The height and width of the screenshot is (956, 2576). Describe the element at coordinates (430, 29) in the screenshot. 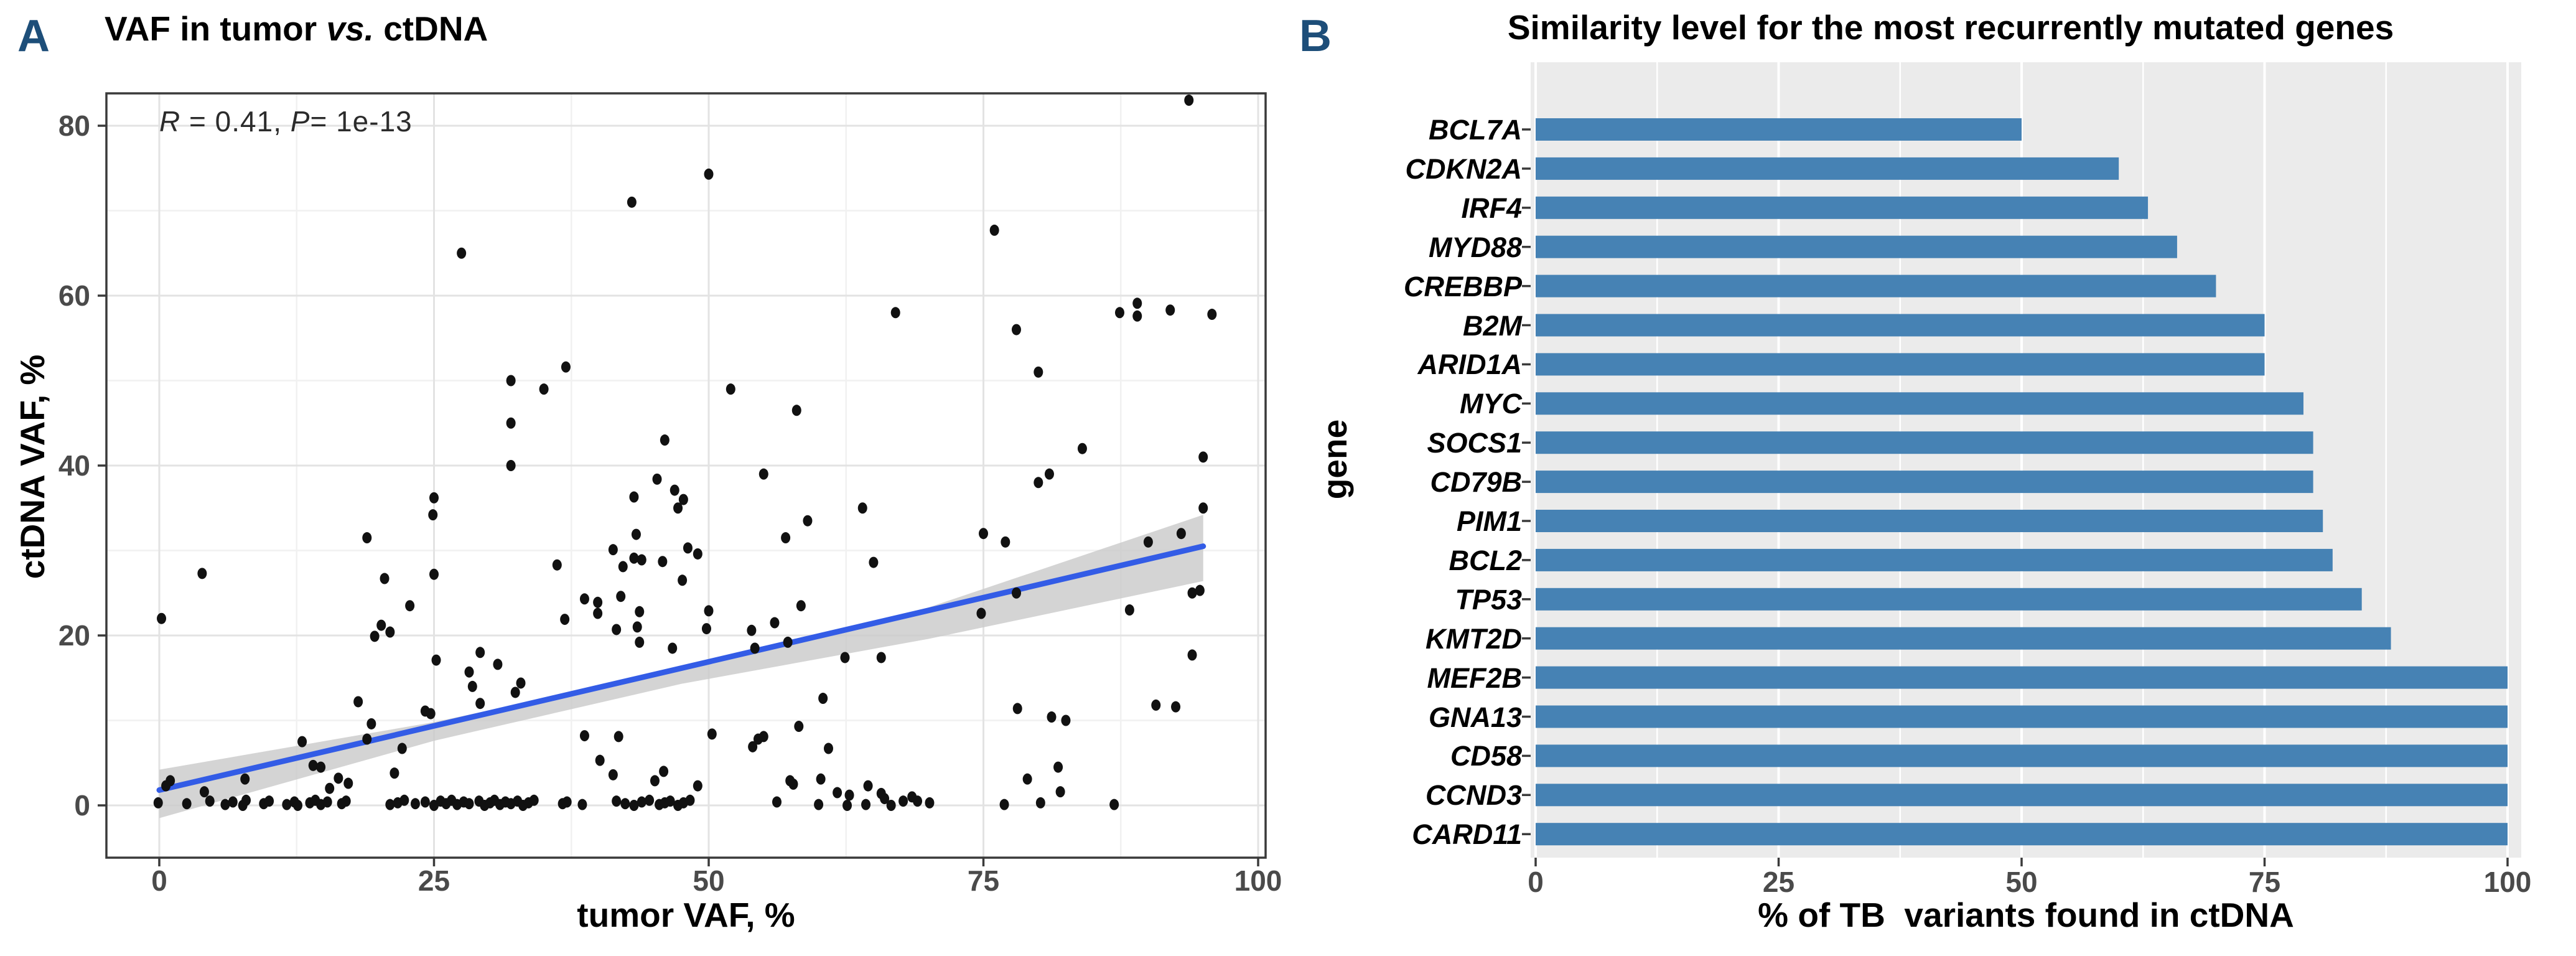

I see `panel-a-title-post: ctDNA` at that location.